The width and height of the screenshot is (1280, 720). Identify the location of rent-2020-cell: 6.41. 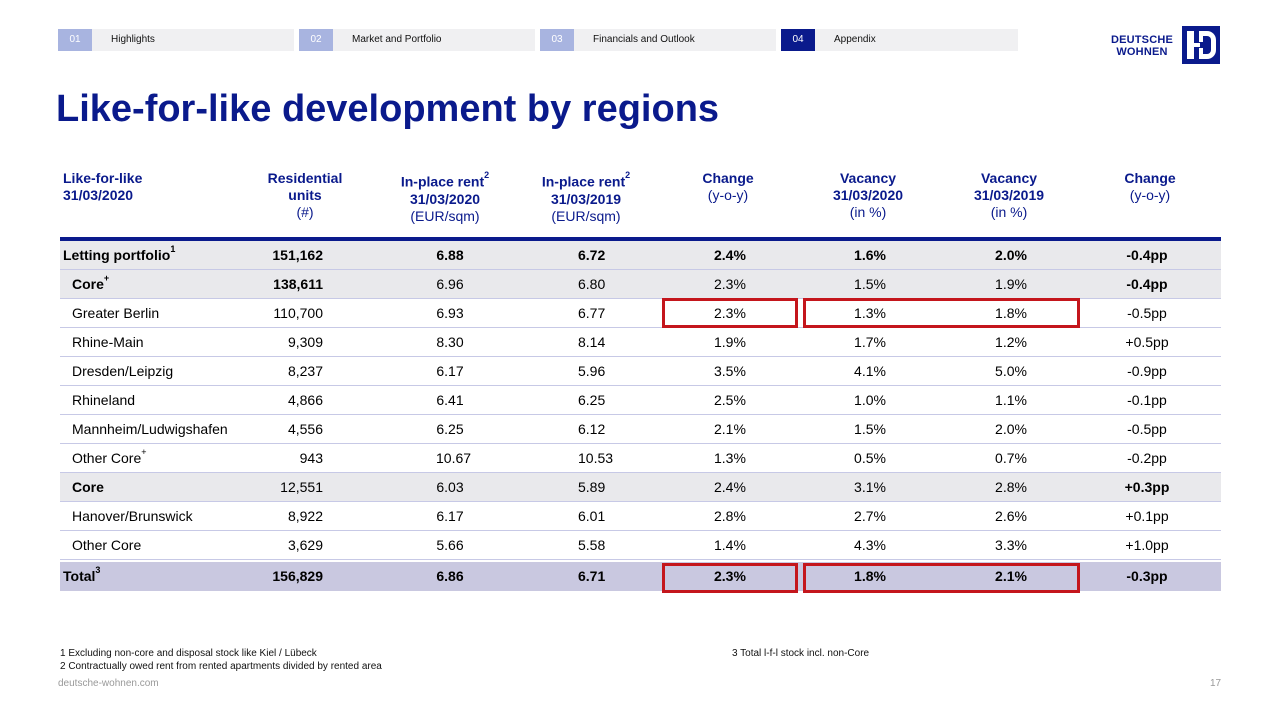
(450, 400).